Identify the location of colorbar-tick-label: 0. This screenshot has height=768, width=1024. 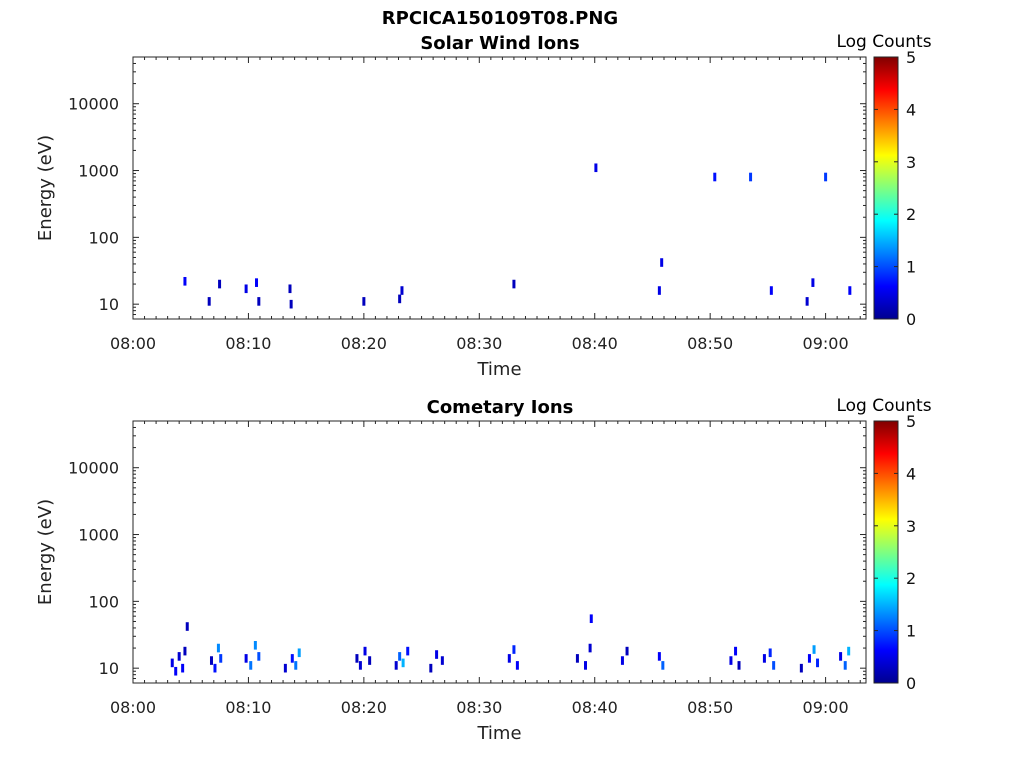
(911, 319).